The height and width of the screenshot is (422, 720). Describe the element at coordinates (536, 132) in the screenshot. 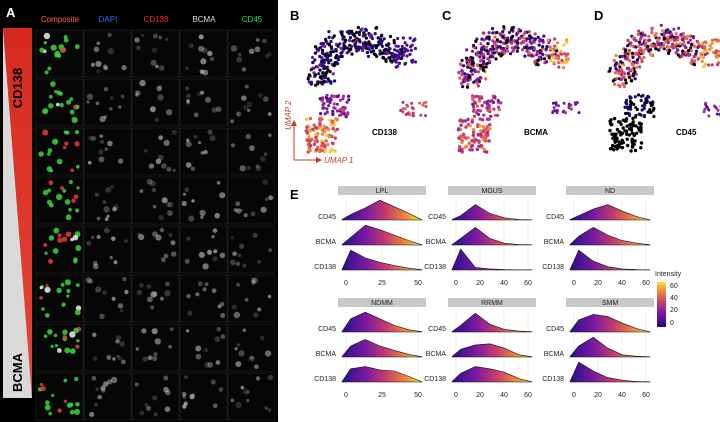

I see `umap-marker-label: BCMA` at that location.